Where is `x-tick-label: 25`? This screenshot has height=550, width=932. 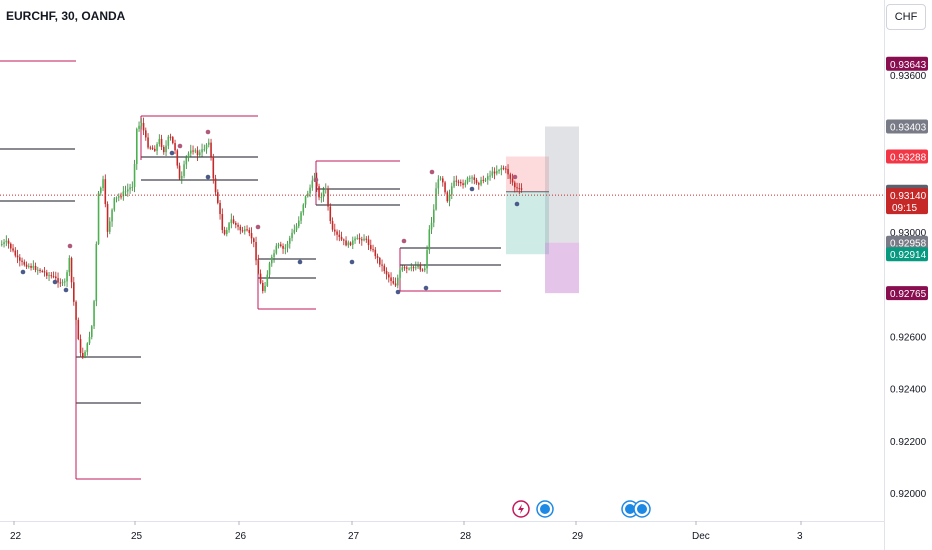 x-tick-label: 25 is located at coordinates (137, 536).